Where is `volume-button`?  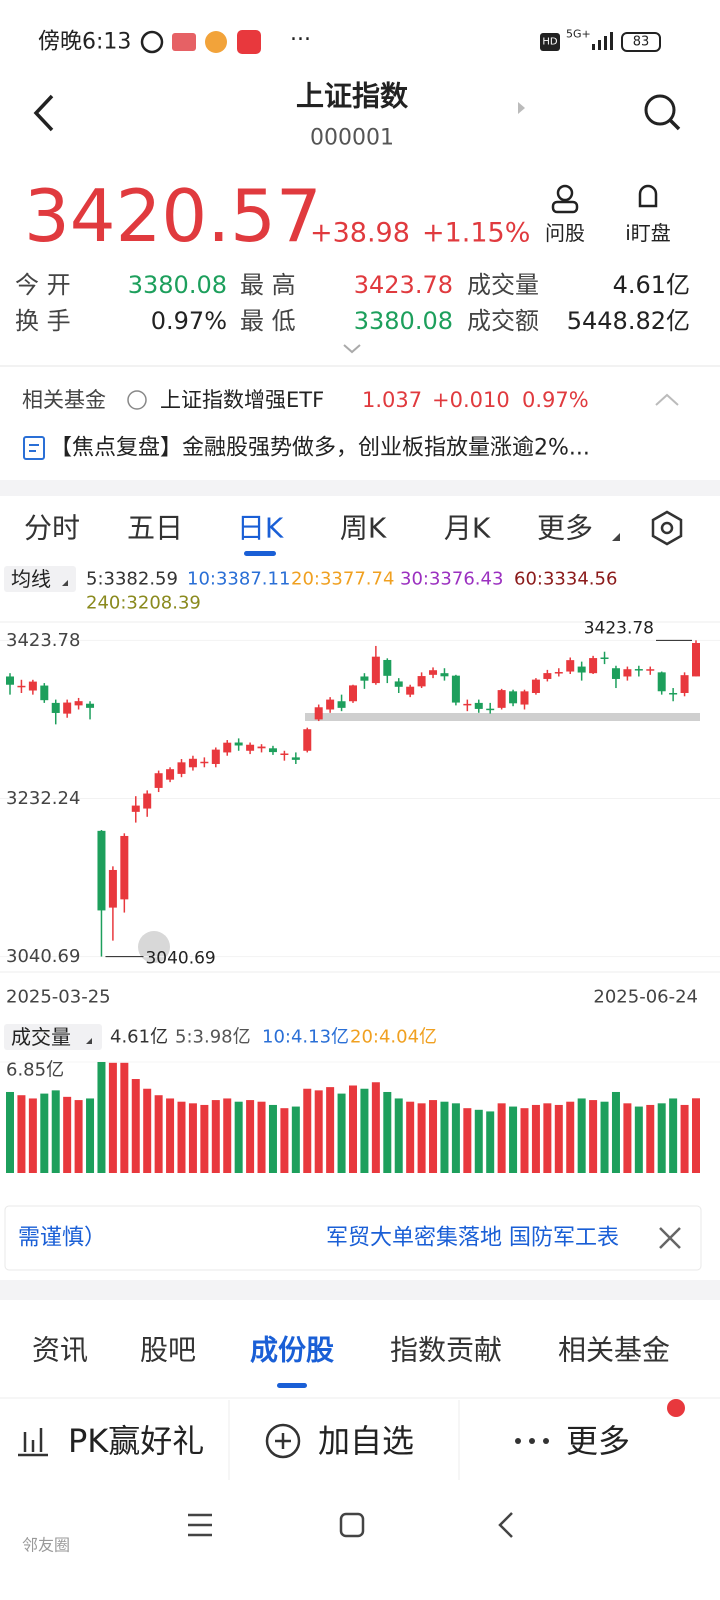 volume-button is located at coordinates (53, 1037).